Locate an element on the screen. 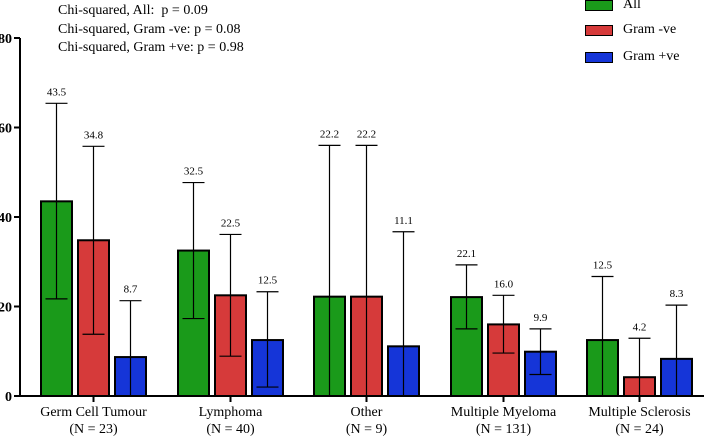 This screenshot has height=439, width=708. legend-swatch-gram-neg is located at coordinates (599, 30).